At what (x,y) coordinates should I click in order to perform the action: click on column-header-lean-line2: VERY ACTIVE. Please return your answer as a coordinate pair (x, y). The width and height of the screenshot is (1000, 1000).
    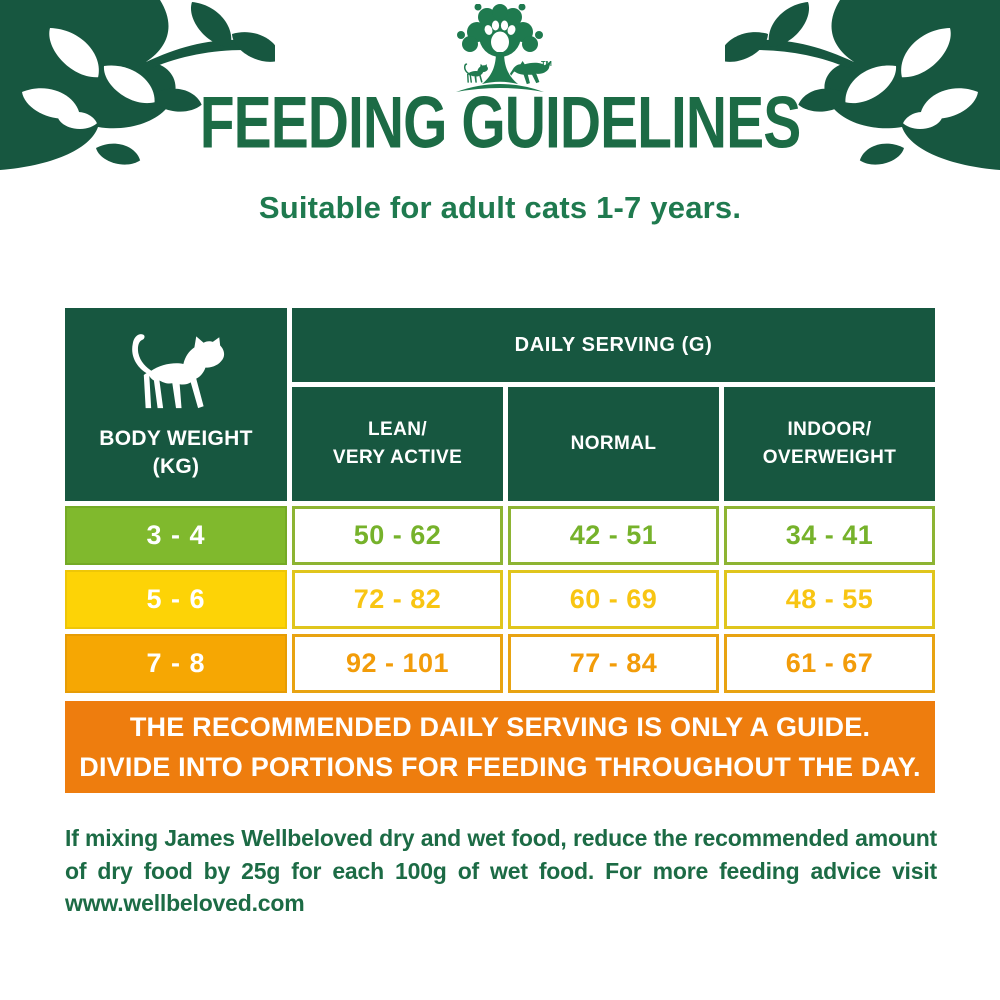
    Looking at the image, I should click on (397, 457).